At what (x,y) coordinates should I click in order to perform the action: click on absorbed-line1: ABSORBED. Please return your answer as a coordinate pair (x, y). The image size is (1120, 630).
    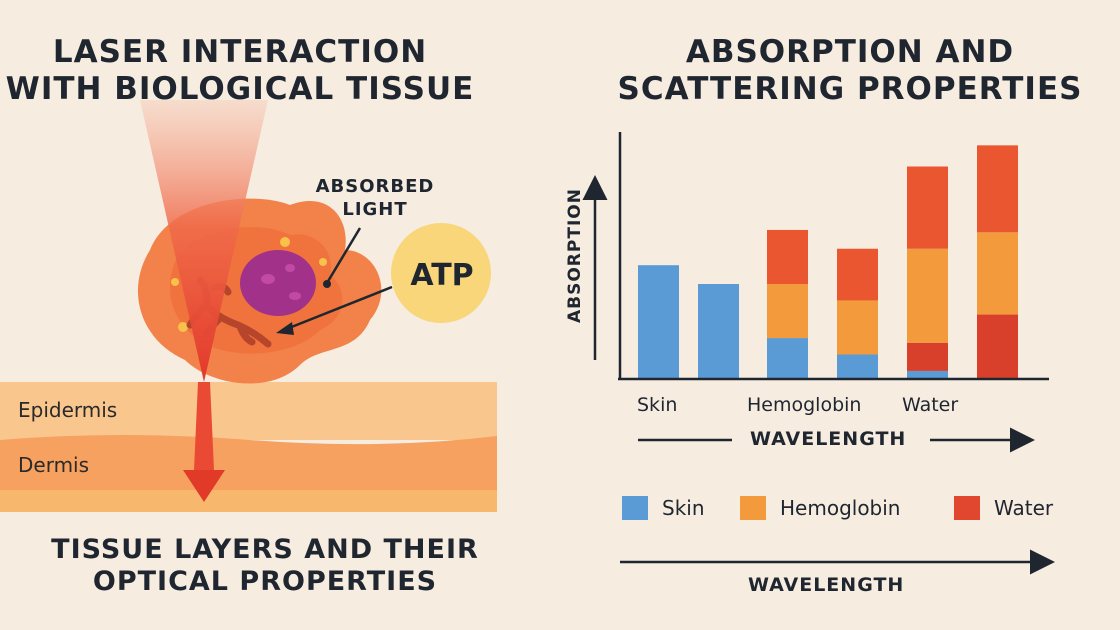
    Looking at the image, I should click on (375, 186).